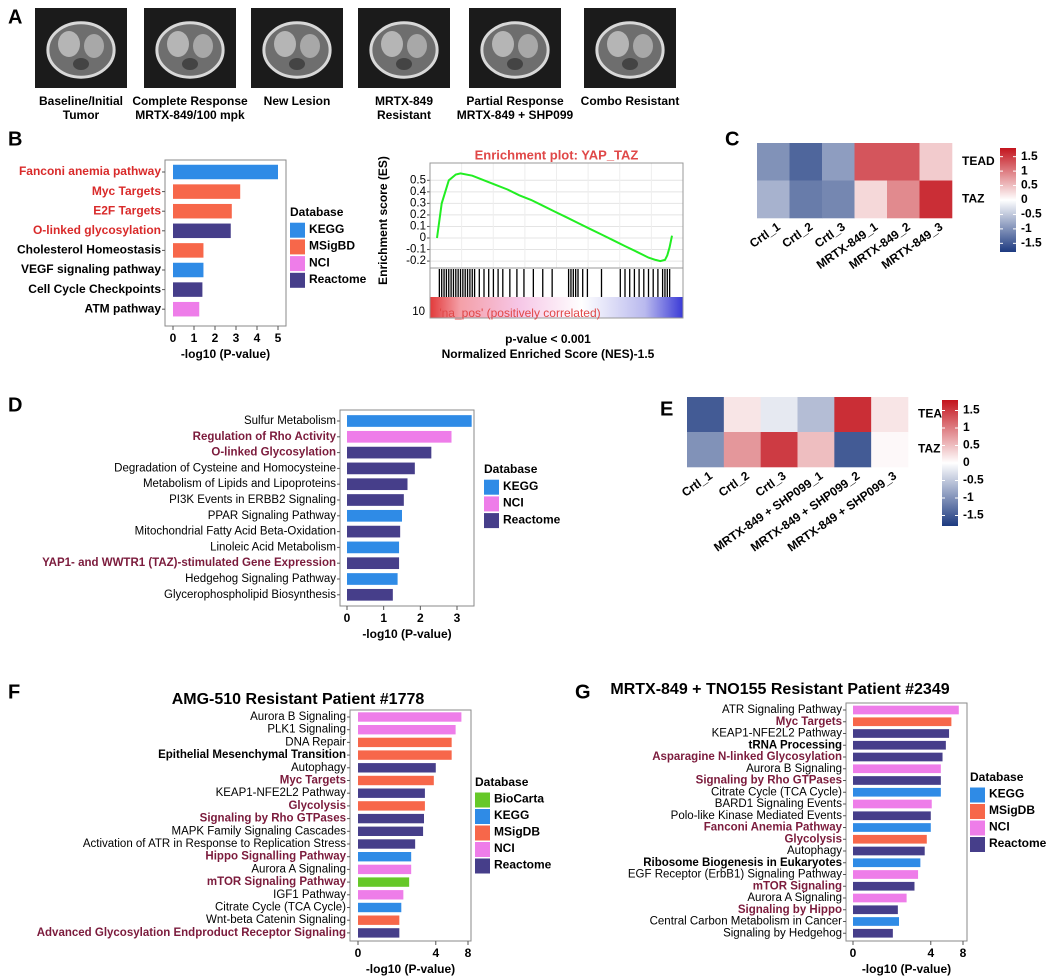  Describe the element at coordinates (797, 886) in the screenshot. I see `category-label: mTOR Signaling` at that location.